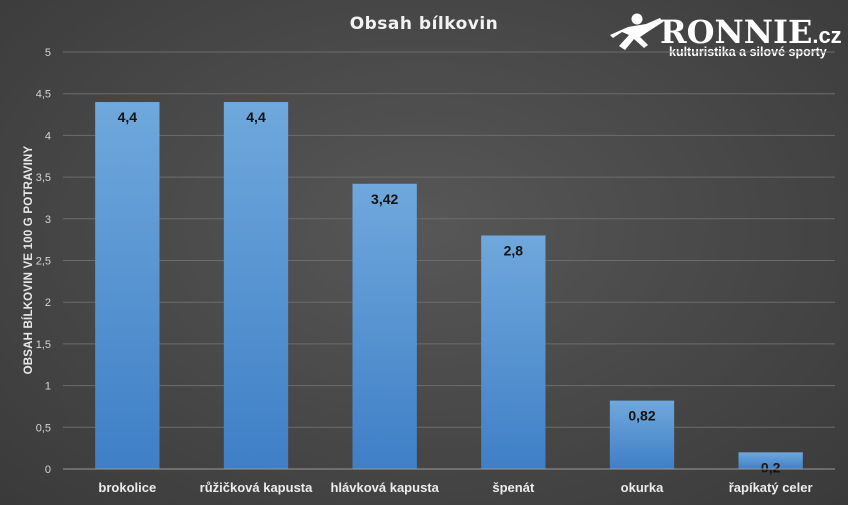 Image resolution: width=848 pixels, height=505 pixels. Describe the element at coordinates (28, 259) in the screenshot. I see `y-axis-label: OBSAH BÍLKOVIN VE 100 G POTRAVINY` at that location.